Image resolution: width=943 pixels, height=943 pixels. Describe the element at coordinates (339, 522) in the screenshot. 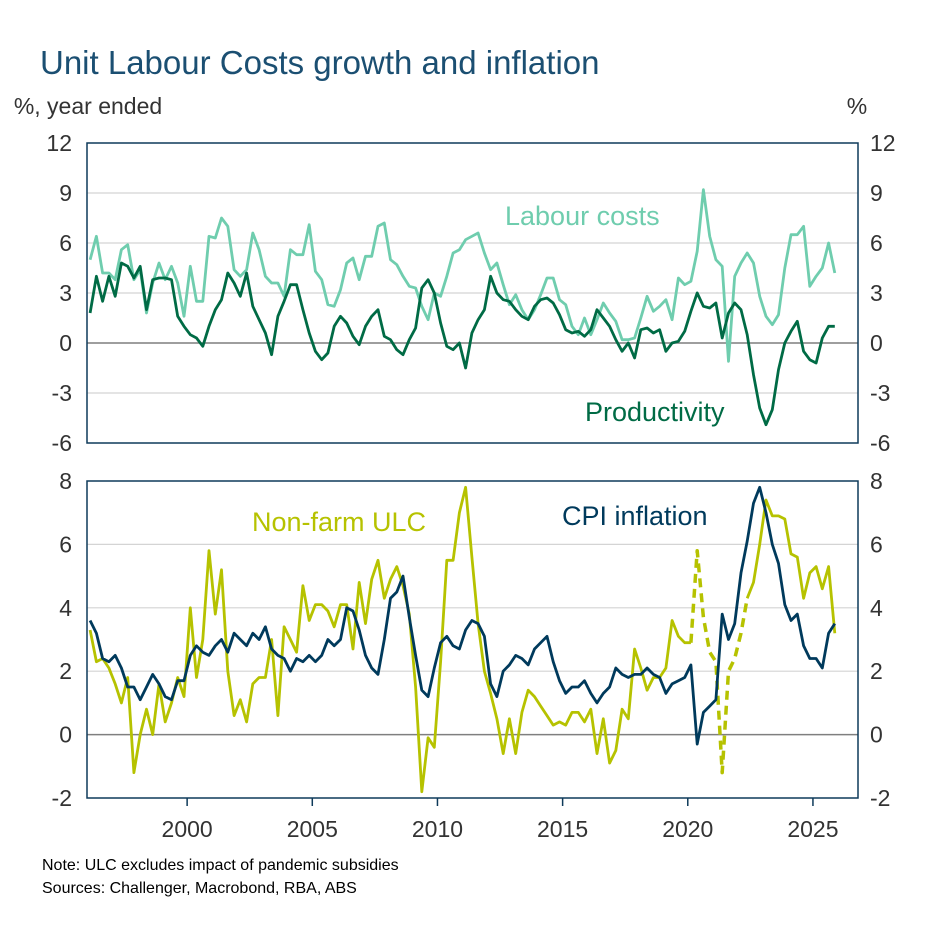

I see `series-label: Non-farm ULC` at that location.